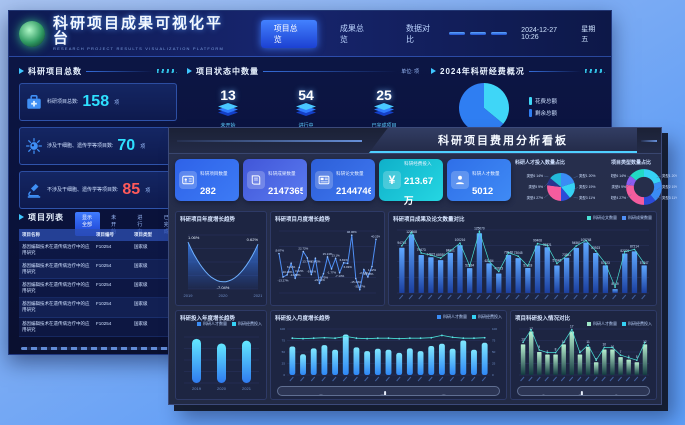  I want to click on nav-tabs: 项目总览 成果总览 数据对比, so click(354, 33).